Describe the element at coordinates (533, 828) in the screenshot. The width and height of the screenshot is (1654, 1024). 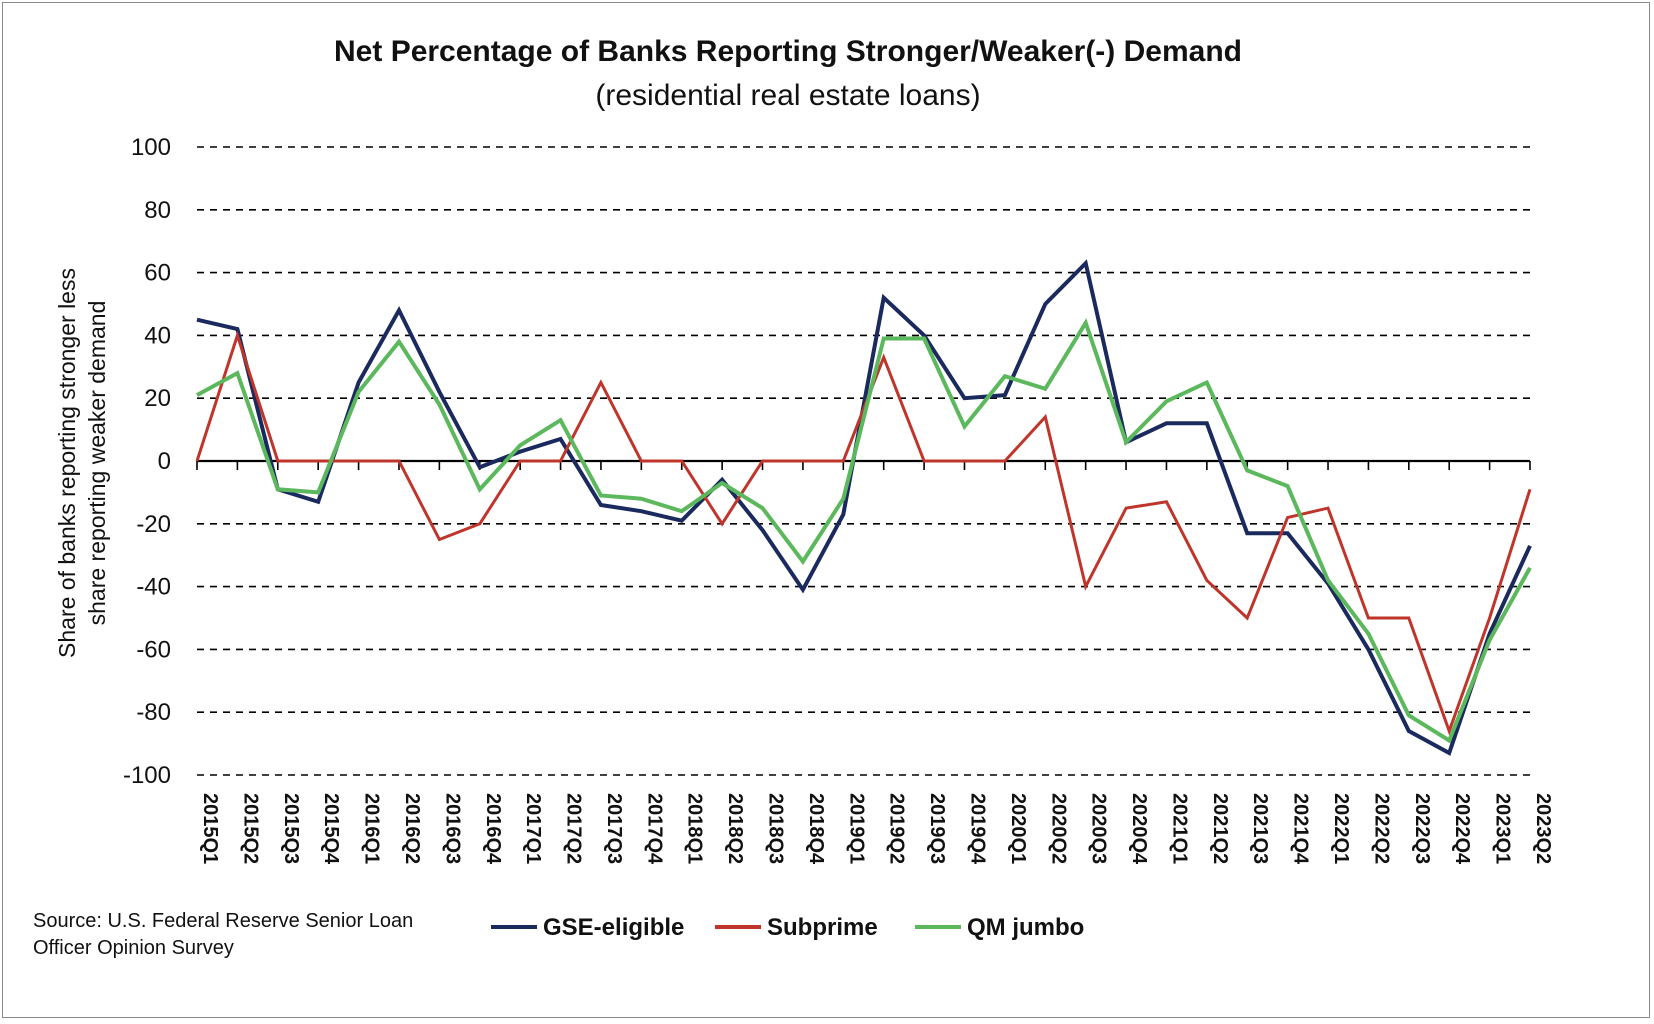
I see `x-tick-label: 2017Q1` at that location.